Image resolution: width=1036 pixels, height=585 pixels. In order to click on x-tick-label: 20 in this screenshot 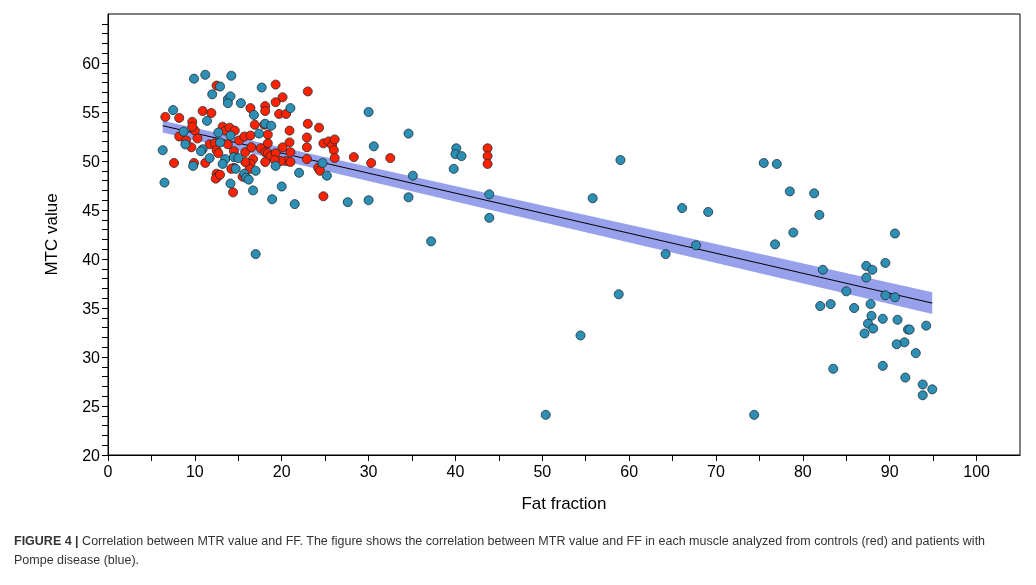, I will do `click(281, 471)`.